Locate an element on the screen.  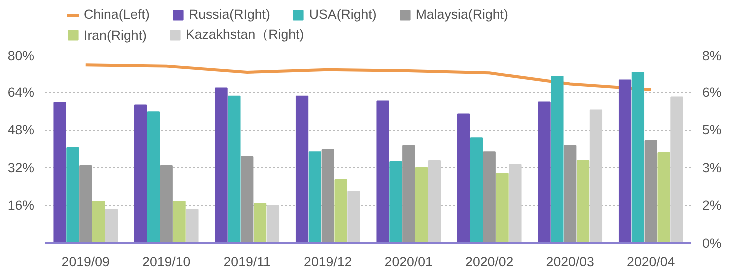
y2-tick-label: 5% is located at coordinates (712, 130).